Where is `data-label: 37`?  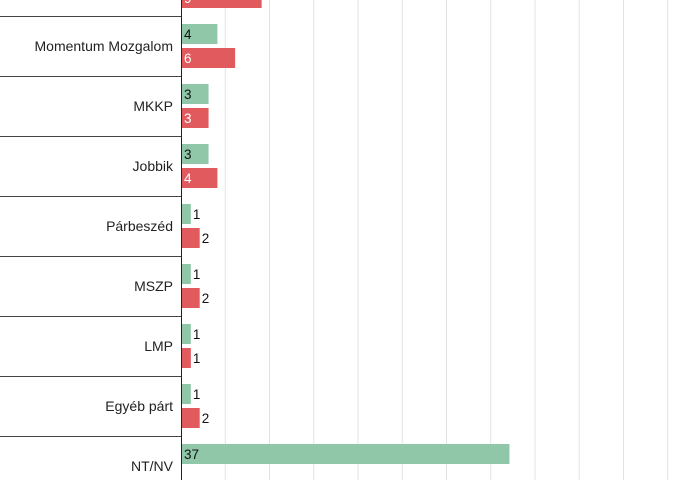
data-label: 37 is located at coordinates (191, 454).